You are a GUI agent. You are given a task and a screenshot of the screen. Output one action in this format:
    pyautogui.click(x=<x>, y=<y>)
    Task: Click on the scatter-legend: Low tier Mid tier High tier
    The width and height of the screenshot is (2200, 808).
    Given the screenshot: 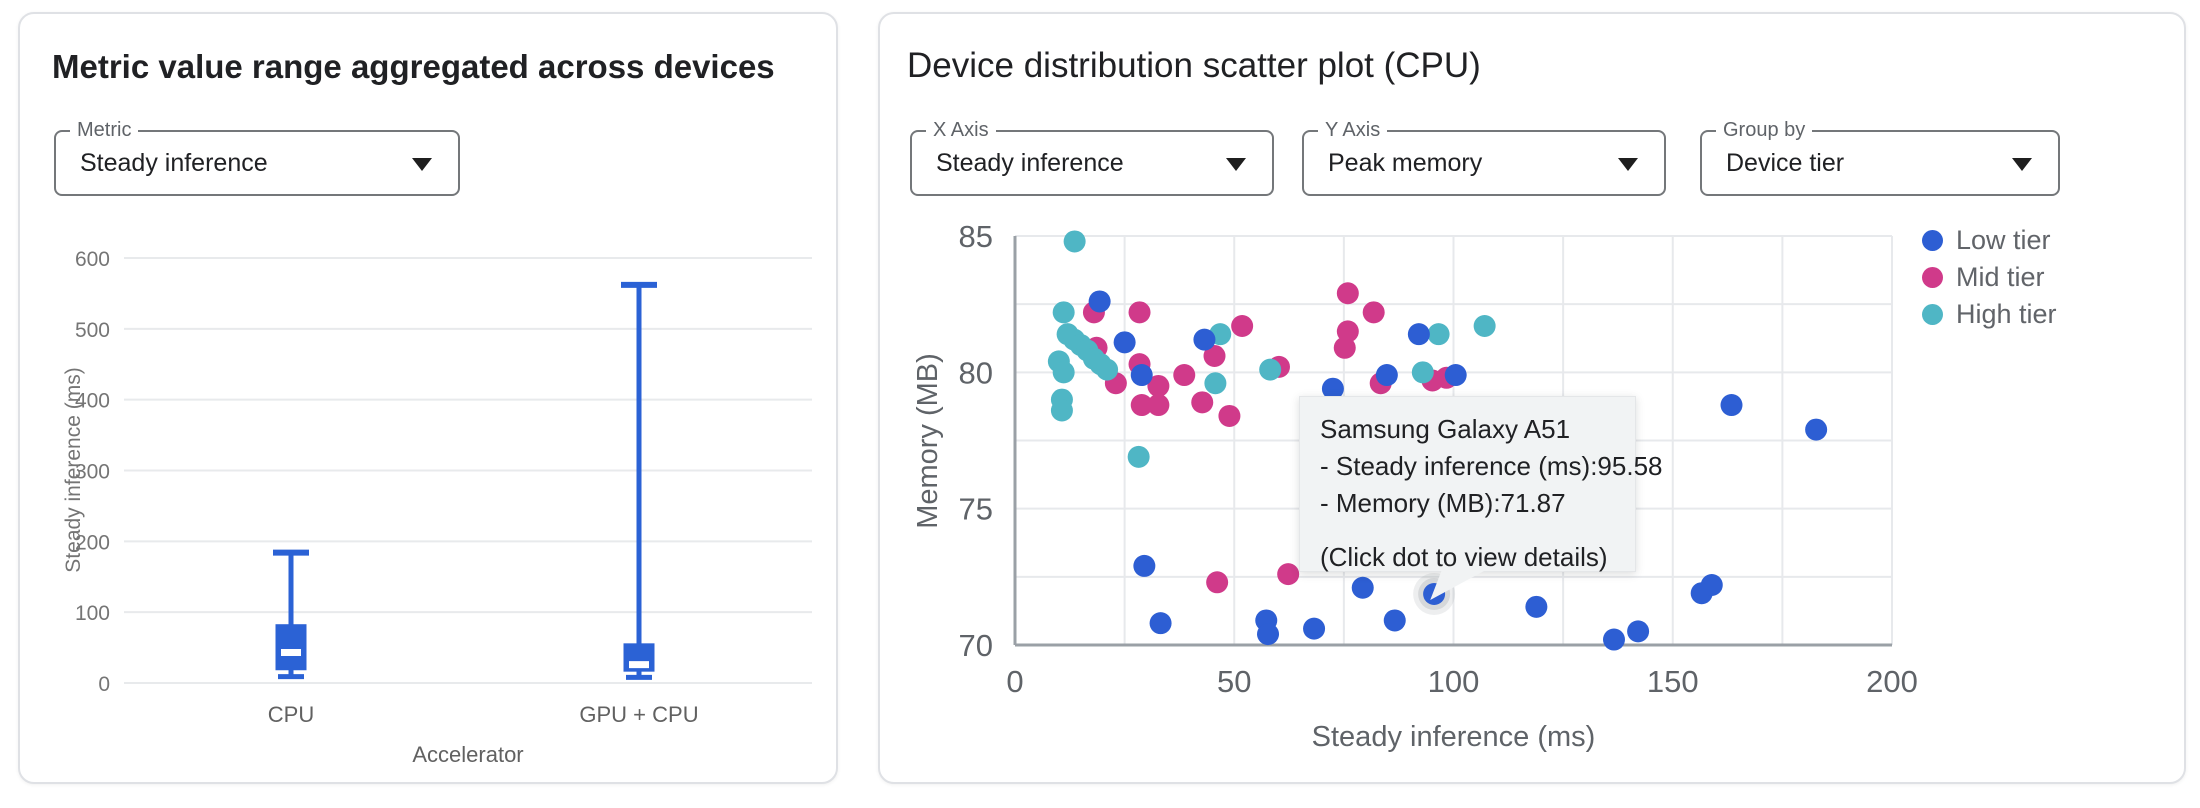 What is the action you would take?
    pyautogui.click(x=1989, y=277)
    